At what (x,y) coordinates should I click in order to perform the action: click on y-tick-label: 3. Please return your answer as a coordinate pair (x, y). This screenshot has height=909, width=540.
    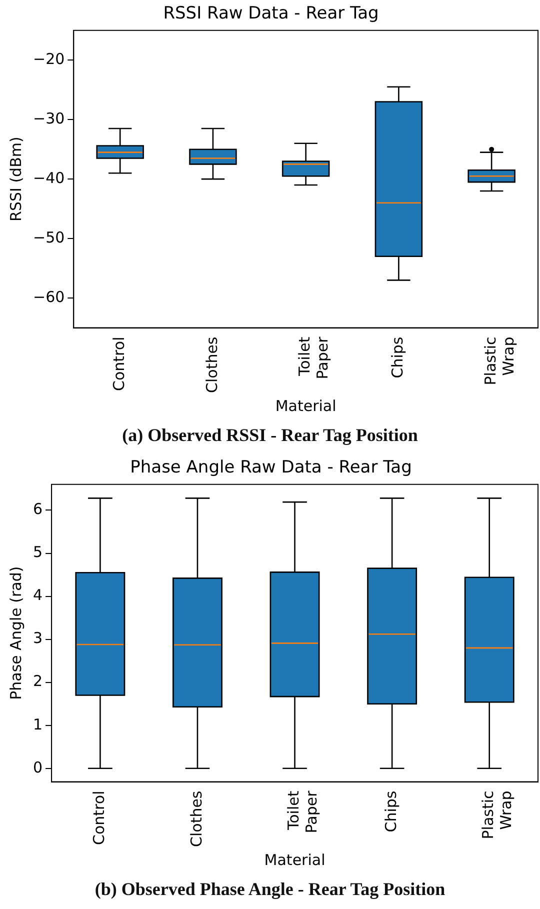
    Looking at the image, I should click on (37, 638).